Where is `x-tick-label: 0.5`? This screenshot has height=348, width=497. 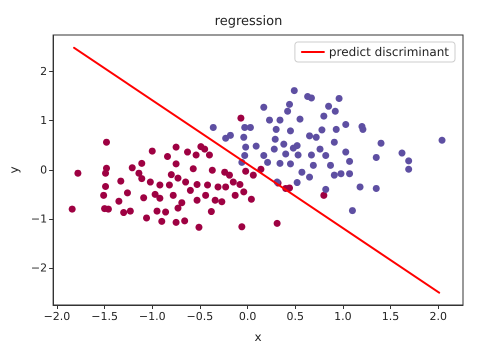 x-tick-label: 0.5 is located at coordinates (295, 316).